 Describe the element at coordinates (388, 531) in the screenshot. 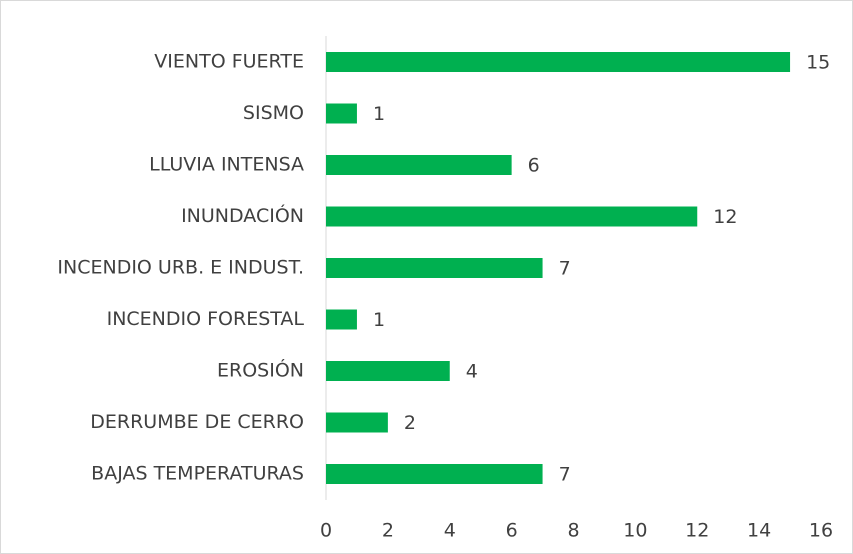

I see `x-tick-label: 2` at that location.